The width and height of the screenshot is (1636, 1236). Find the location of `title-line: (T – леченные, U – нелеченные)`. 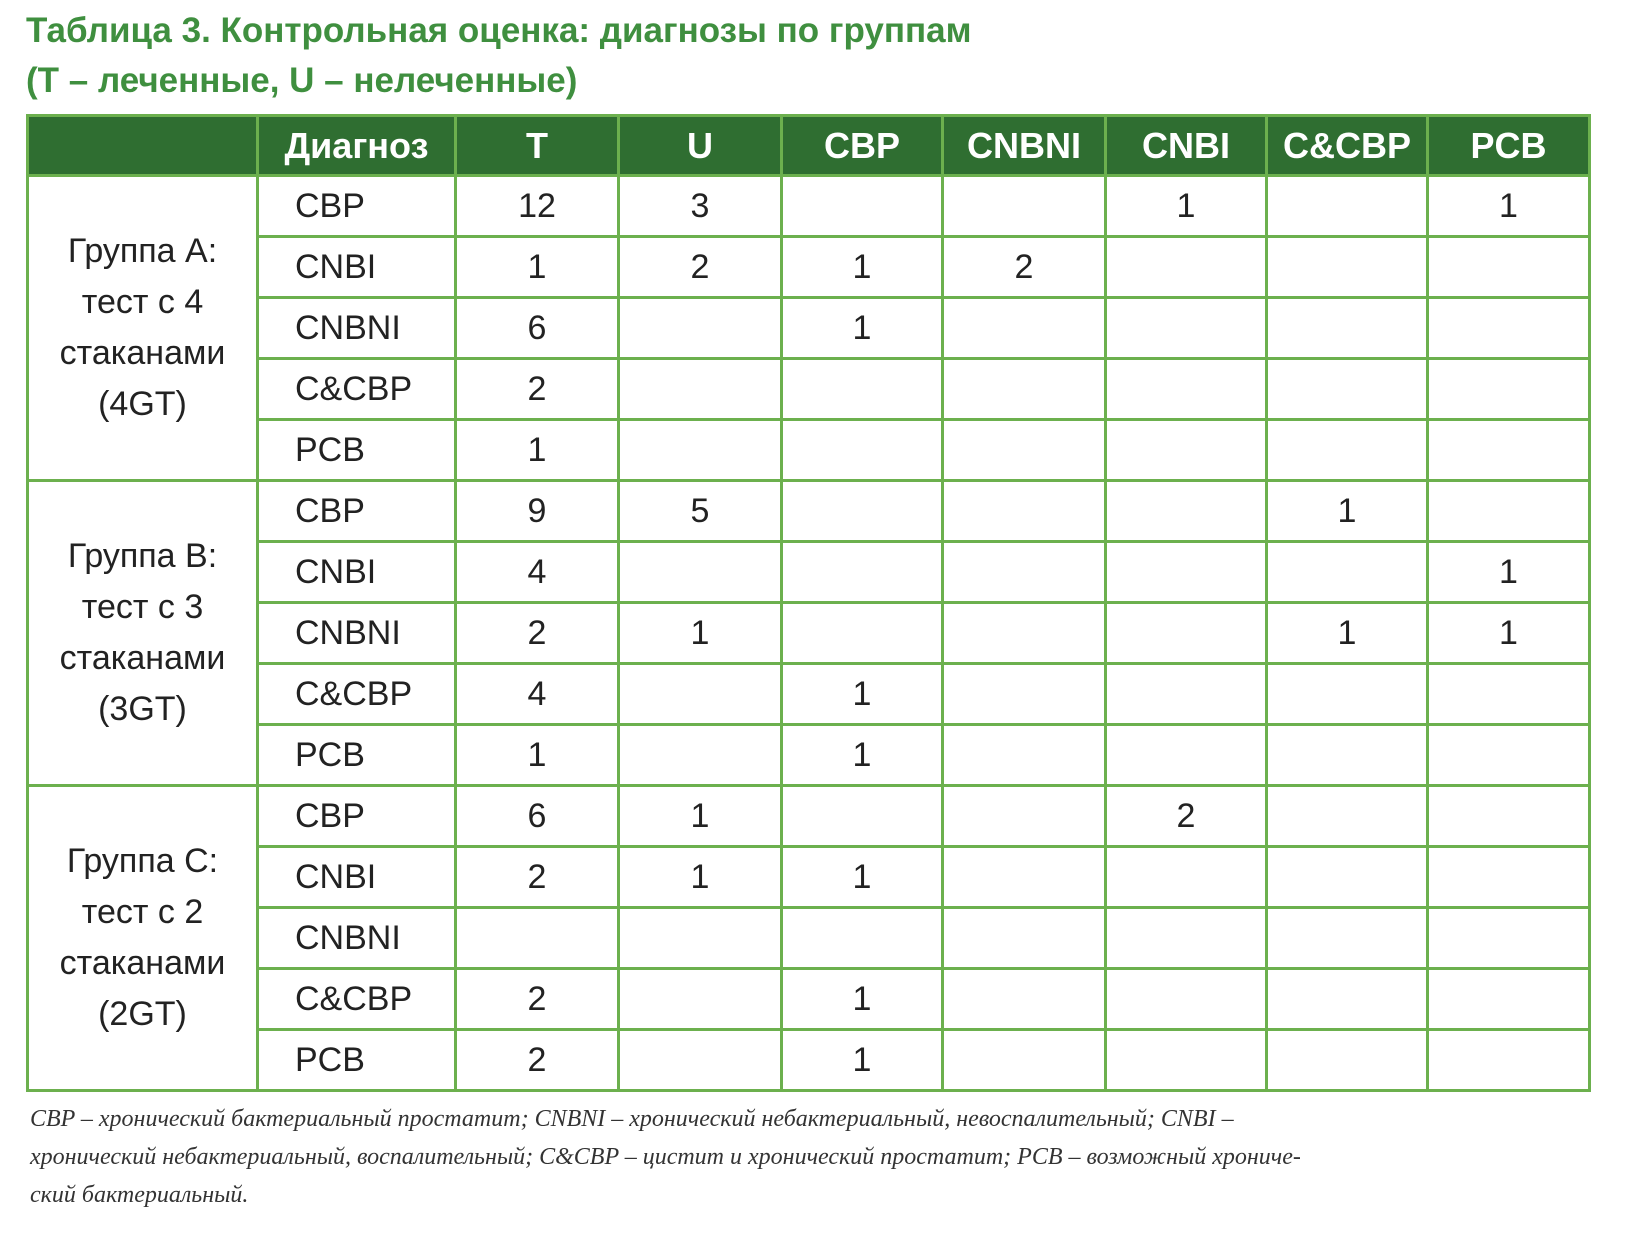

title-line: (T – леченные, U – нелеченные) is located at coordinates (302, 80).